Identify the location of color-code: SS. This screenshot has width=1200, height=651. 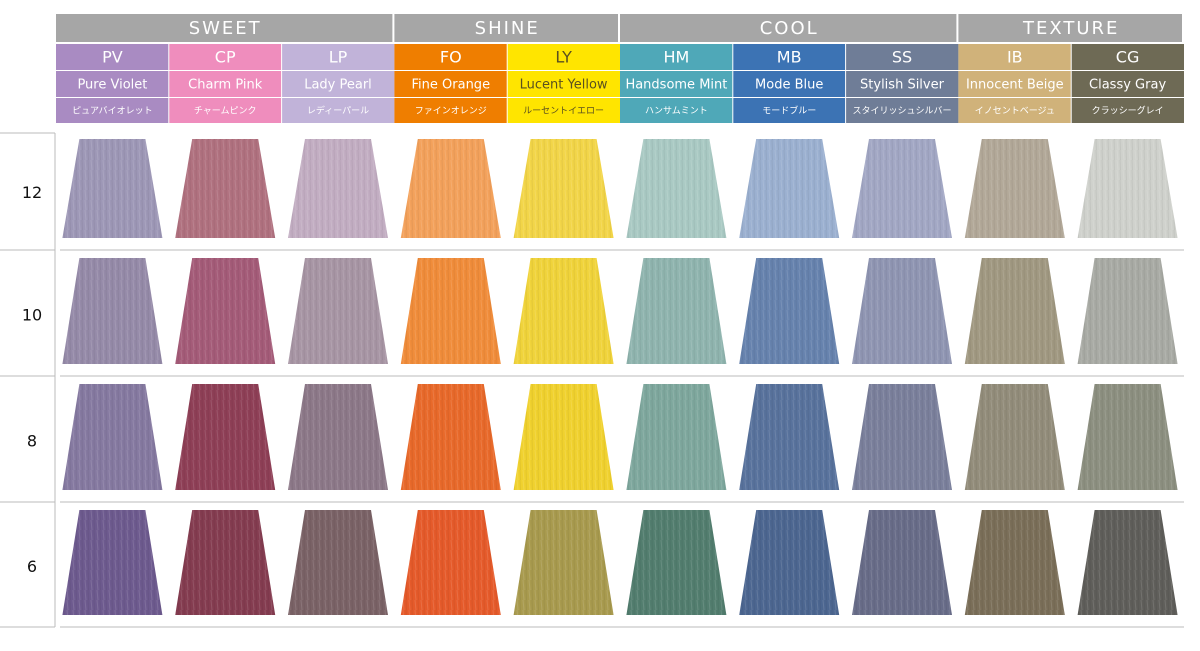
(902, 57).